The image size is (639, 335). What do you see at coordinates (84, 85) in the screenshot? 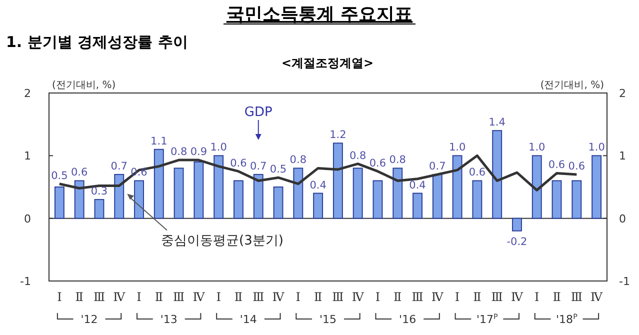
I see `y-axis-title: (전기대비, %)` at bounding box center [84, 85].